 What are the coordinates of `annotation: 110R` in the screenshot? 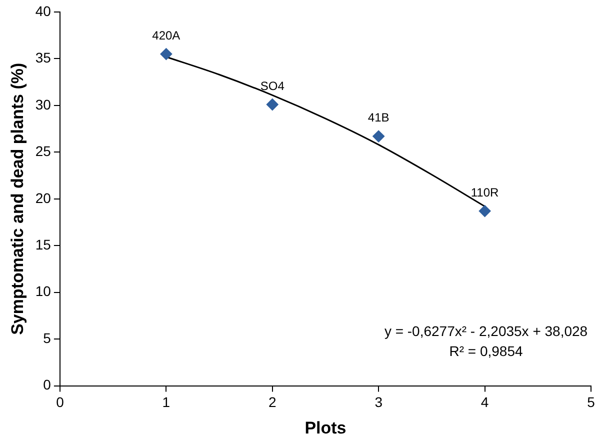 It's located at (485, 192).